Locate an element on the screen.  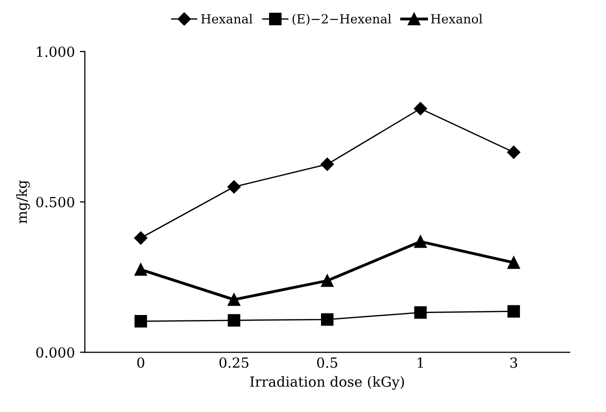
x-tick-label: 1 is located at coordinates (420, 362).